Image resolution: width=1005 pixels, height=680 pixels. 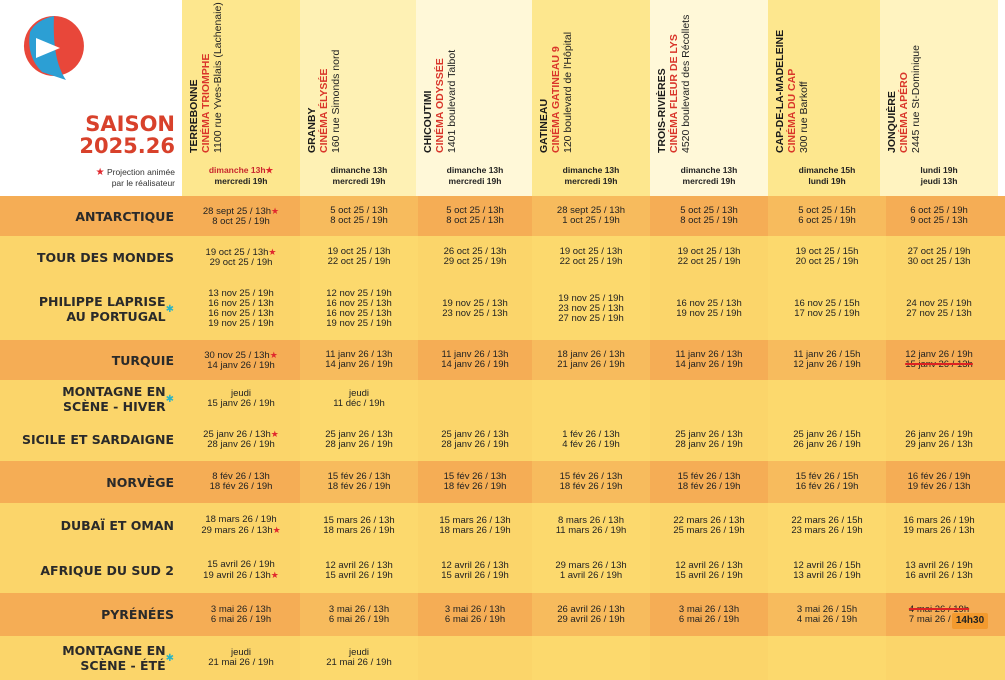 What do you see at coordinates (475, 575) in the screenshot?
I see `cell-line: 15 avril 26 / 19h` at bounding box center [475, 575].